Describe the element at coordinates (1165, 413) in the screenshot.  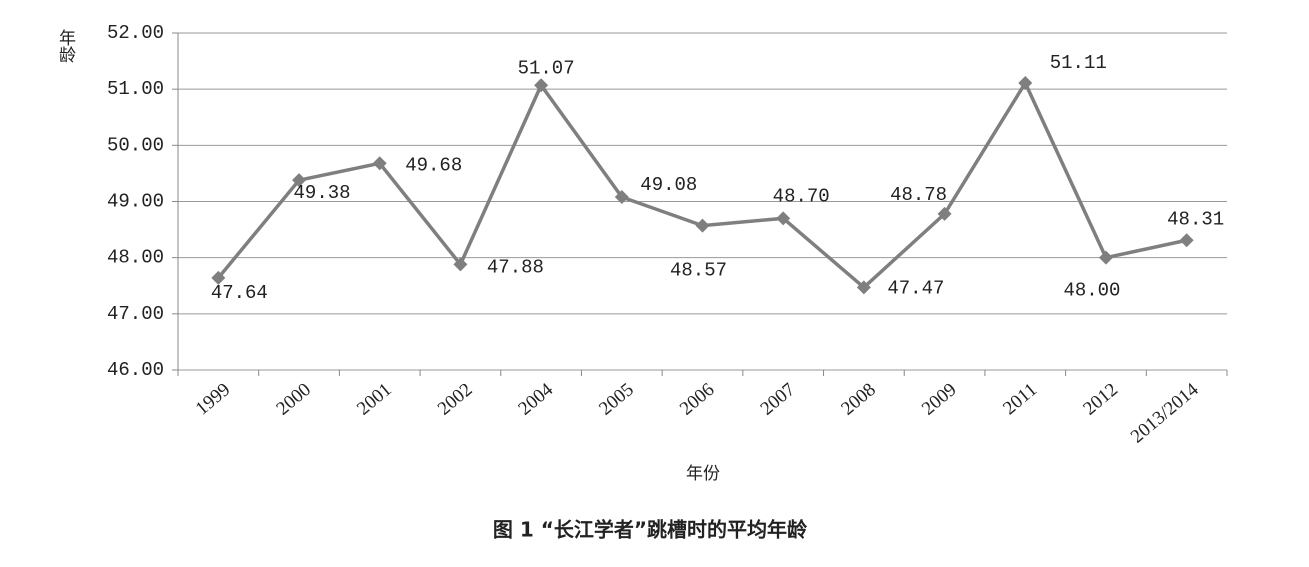
I see `x-tick-label: 2013/2014` at that location.